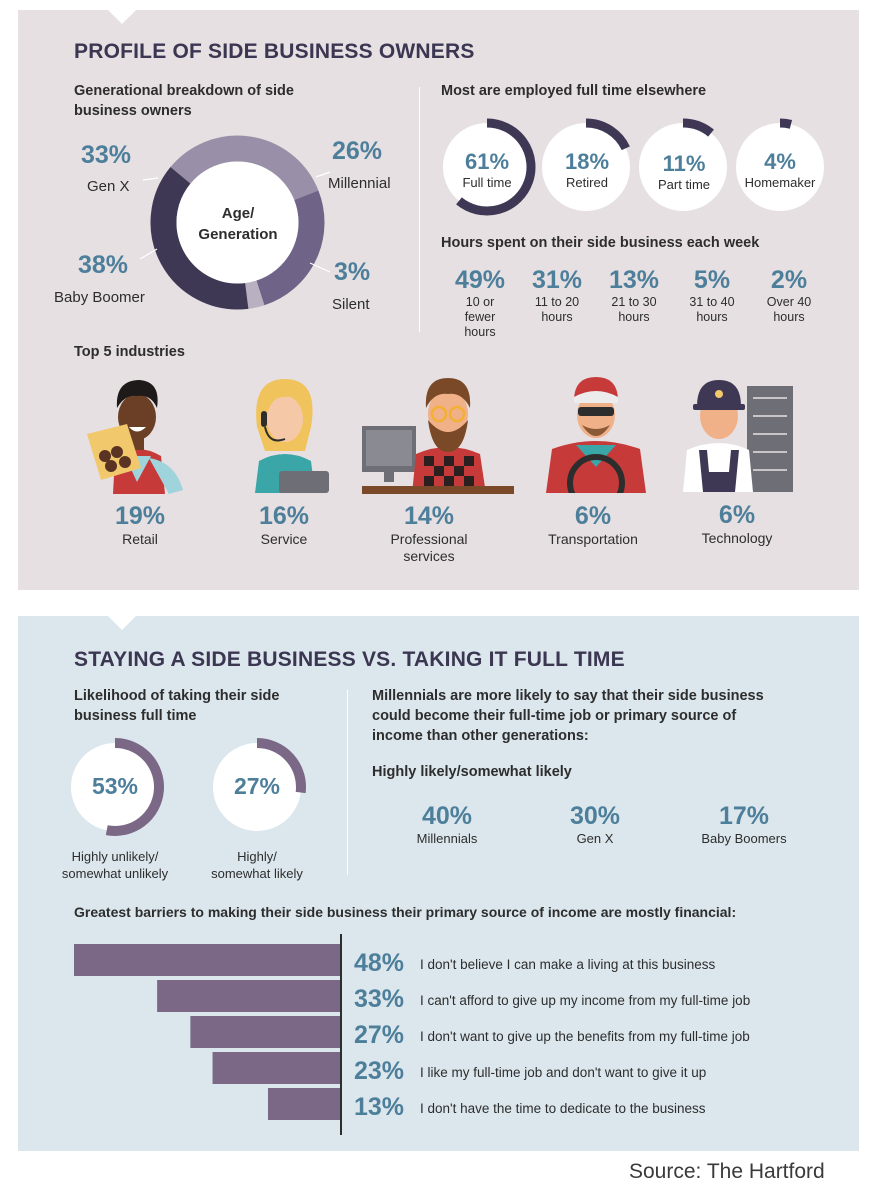 Image resolution: width=876 pixels, height=1189 pixels. I want to click on transportation-worker-illustration, so click(596, 435).